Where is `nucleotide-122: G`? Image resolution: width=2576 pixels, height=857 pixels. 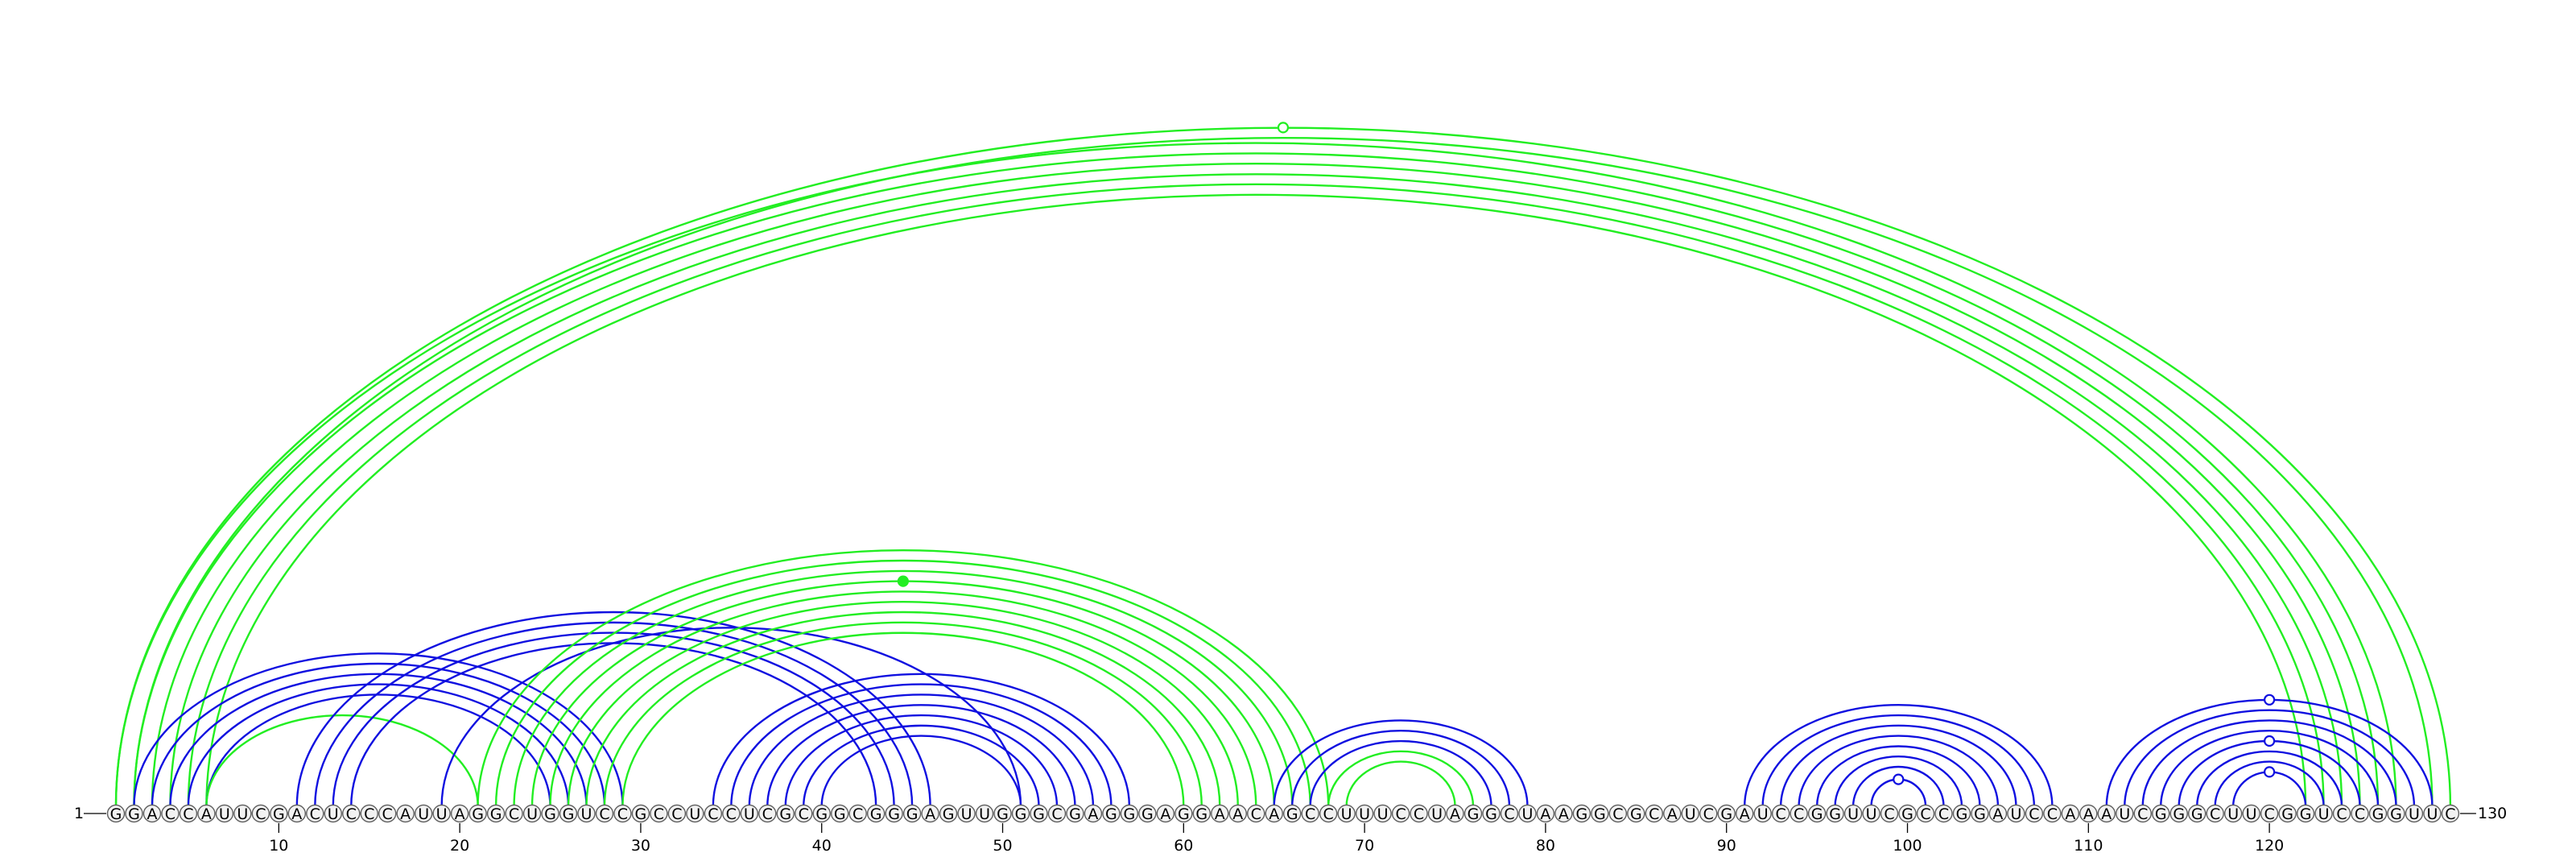
nucleotide-122: G is located at coordinates (2305, 813).